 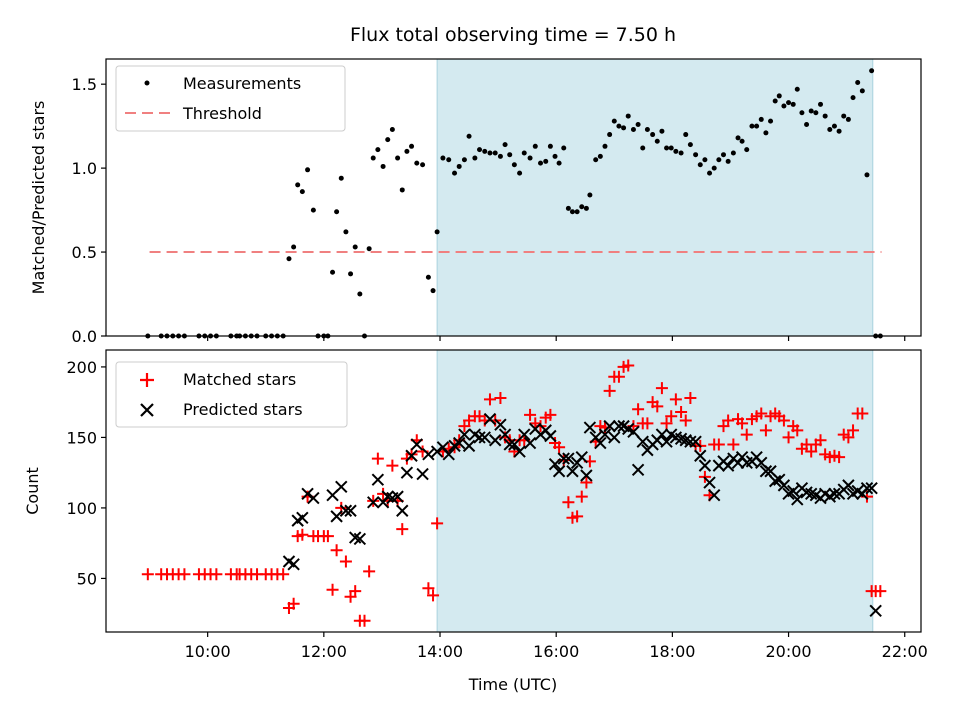 What do you see at coordinates (208, 651) in the screenshot?
I see `x-tick-label: 10:00` at bounding box center [208, 651].